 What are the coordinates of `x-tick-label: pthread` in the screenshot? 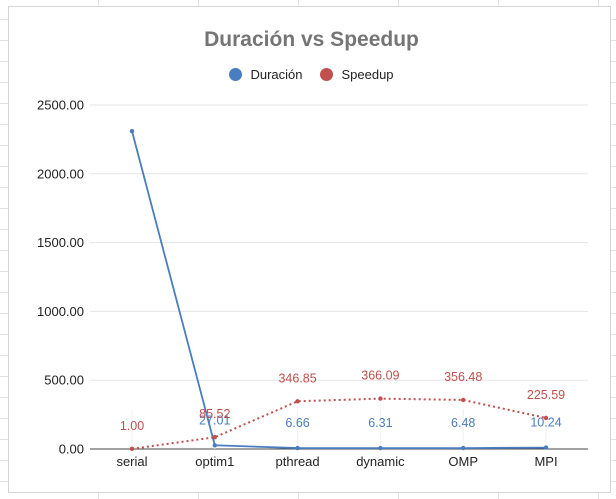 It's located at (298, 461).